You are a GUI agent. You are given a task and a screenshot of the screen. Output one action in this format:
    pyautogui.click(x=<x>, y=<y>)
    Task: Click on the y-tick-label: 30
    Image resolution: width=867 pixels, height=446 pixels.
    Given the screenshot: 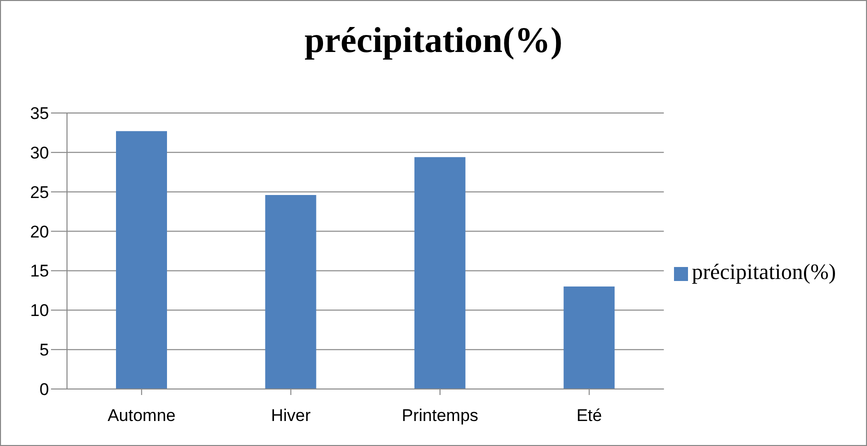 What is the action you would take?
    pyautogui.click(x=39, y=152)
    